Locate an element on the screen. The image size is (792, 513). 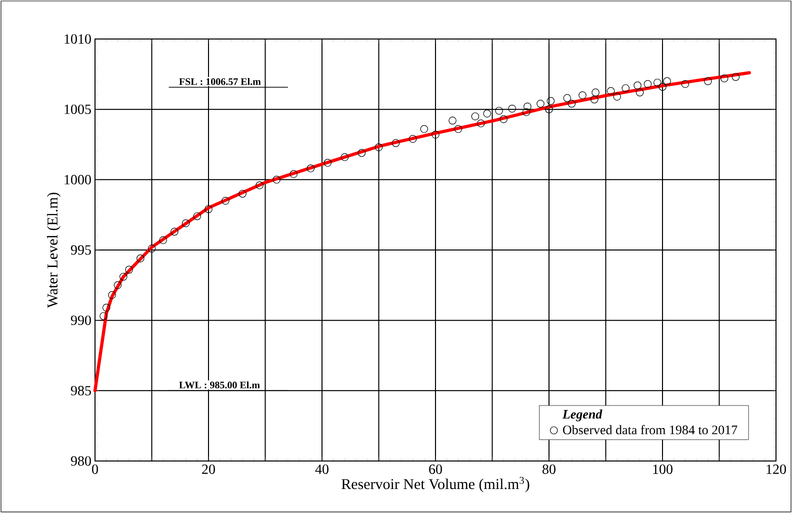
x-tick-label: 0 is located at coordinates (95, 469).